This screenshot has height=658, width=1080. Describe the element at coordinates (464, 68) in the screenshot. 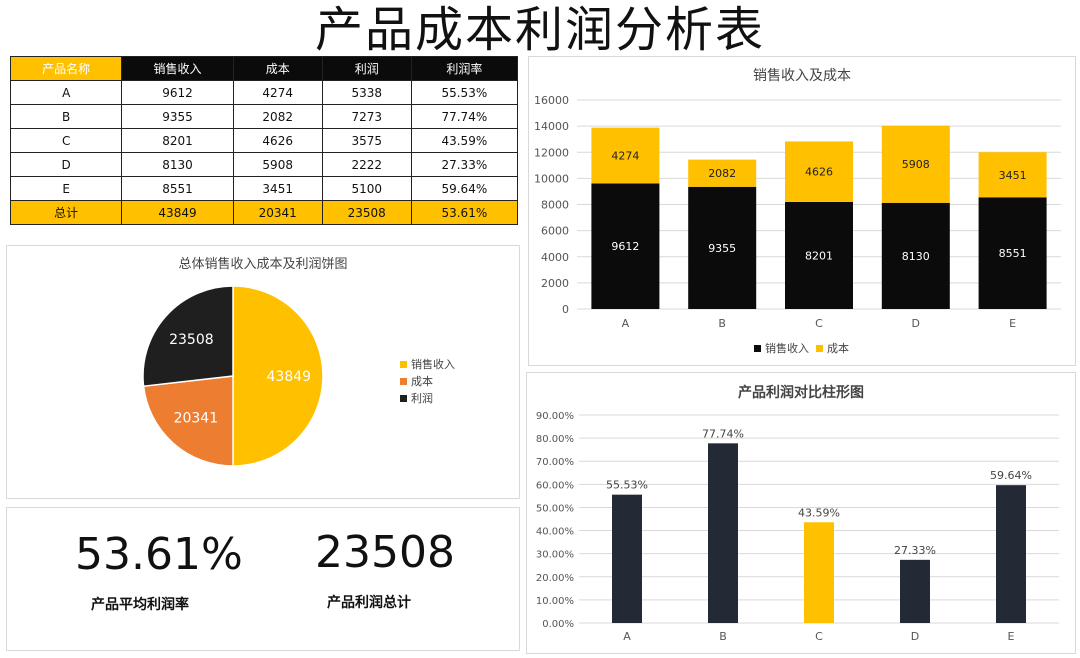

I see `col-header-margin: 利润率` at that location.